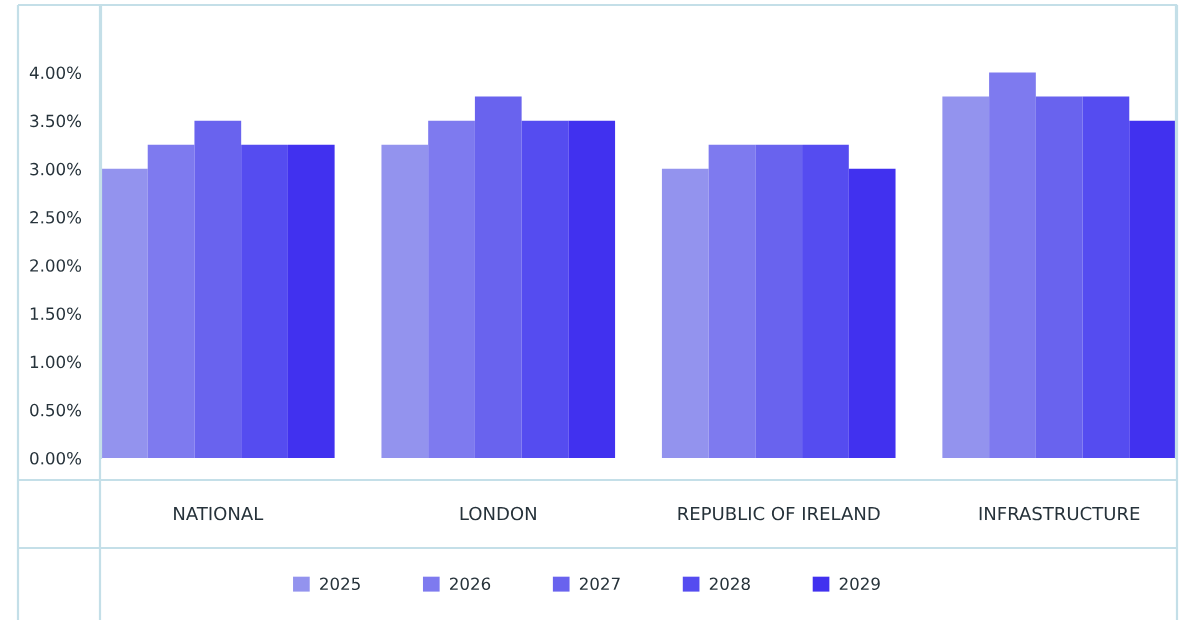  I want to click on x-tick-label: LONDON, so click(498, 513).